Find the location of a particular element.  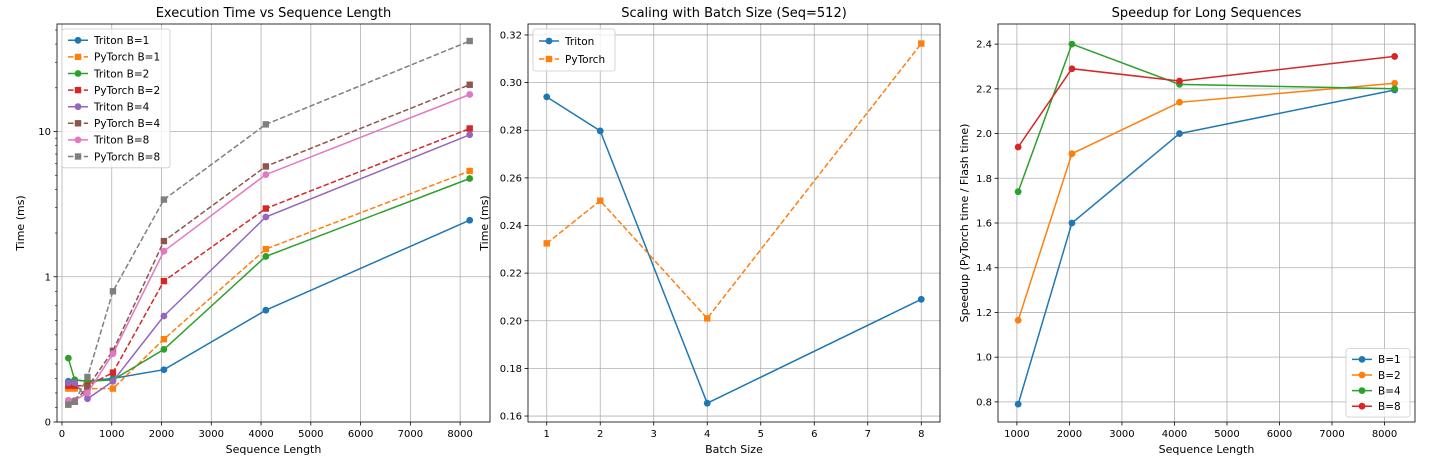

y-tick-label: 0.24 is located at coordinates (511, 226).